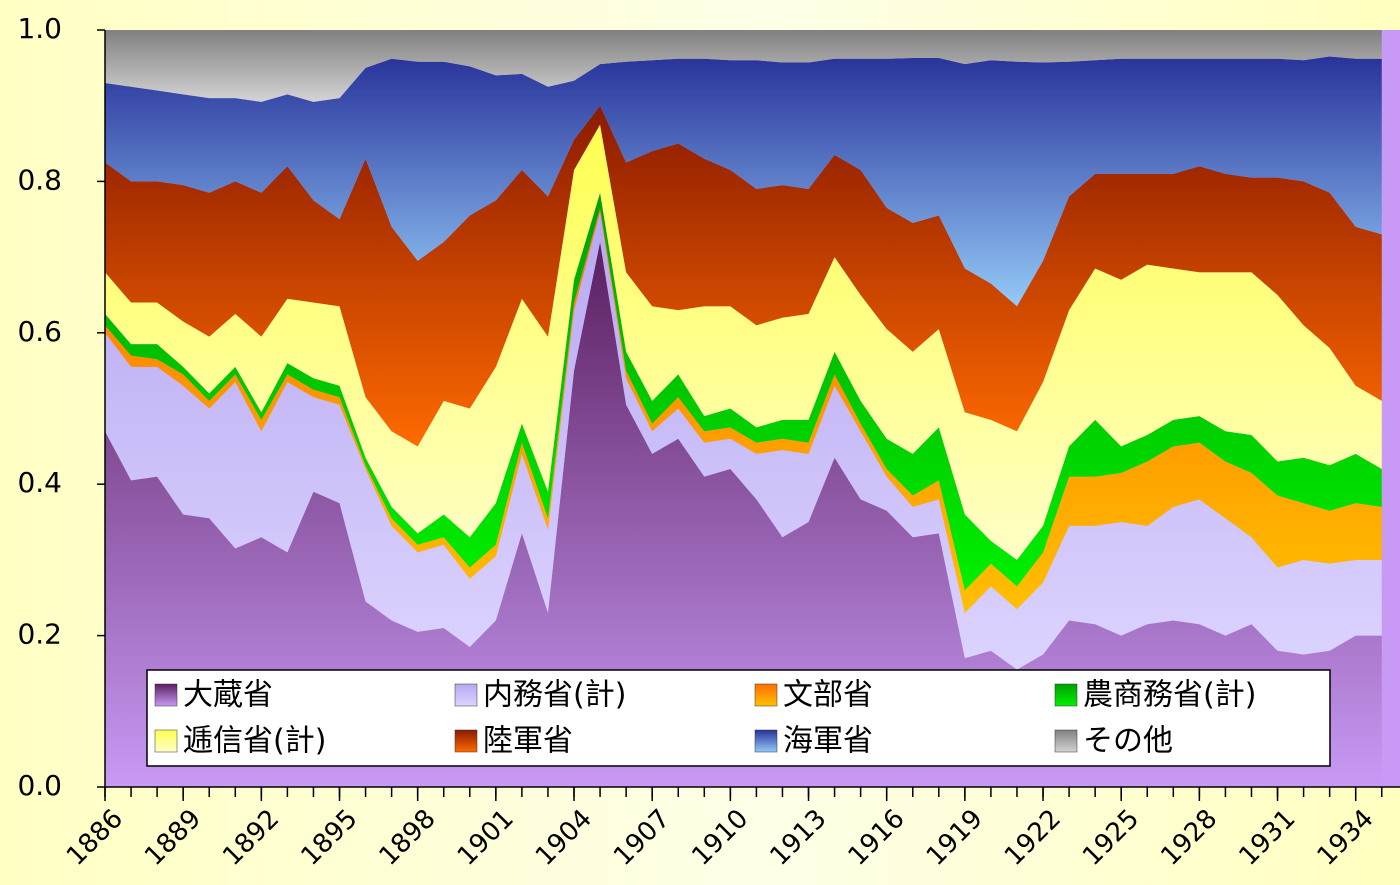  What do you see at coordinates (877, 838) in the screenshot?
I see `x-tick-label: 1916` at bounding box center [877, 838].